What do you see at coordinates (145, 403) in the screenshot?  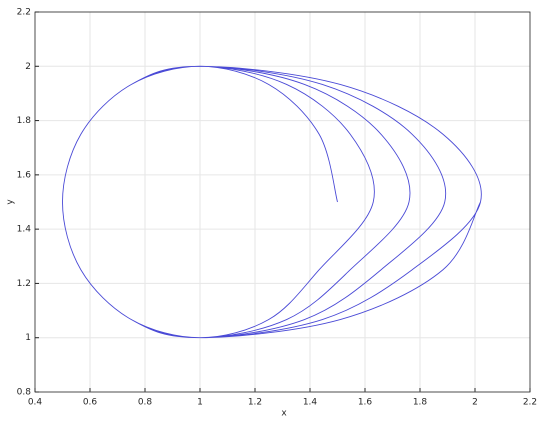 I see `x-tick-label: 0.8` at bounding box center [145, 403].